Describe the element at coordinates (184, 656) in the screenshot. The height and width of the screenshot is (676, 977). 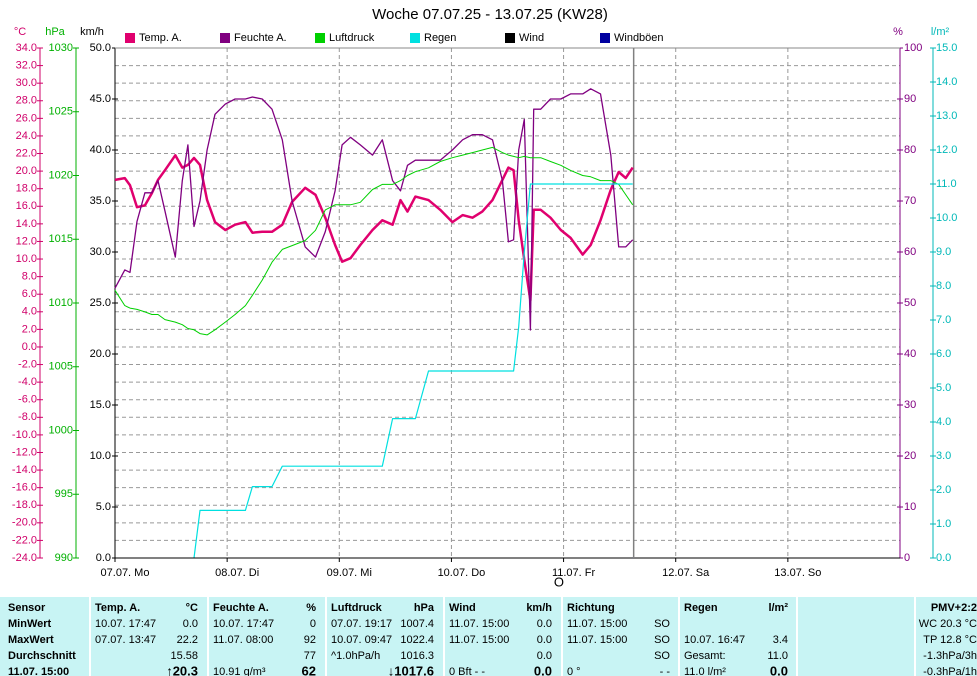
I see `table-cell: 15.58` at that location.